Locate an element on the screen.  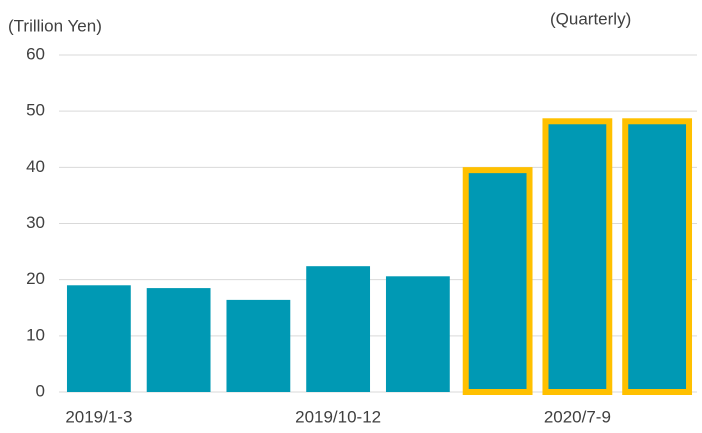
y-tick-label: 60 is located at coordinates (35, 53).